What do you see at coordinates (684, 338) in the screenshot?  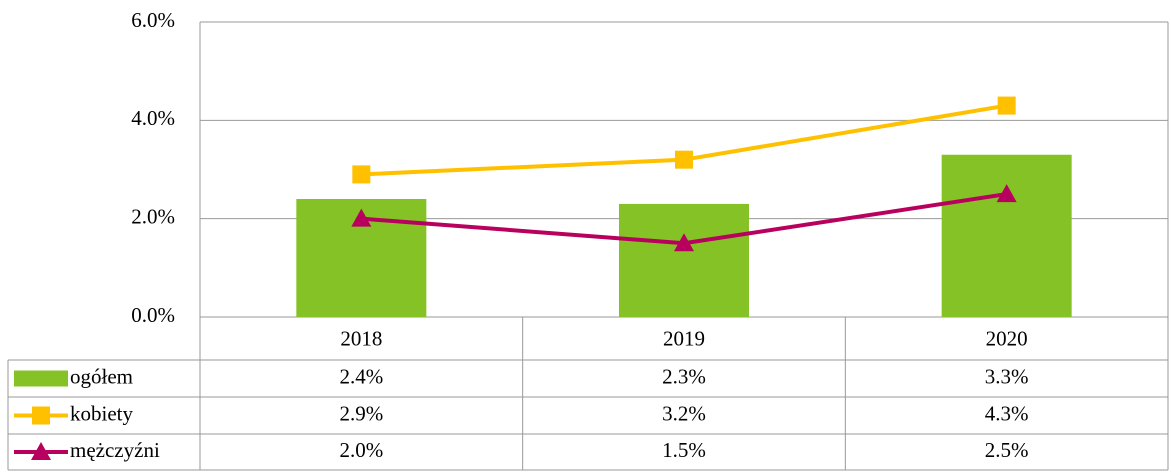 I see `x-tick-label: 2019` at bounding box center [684, 338].